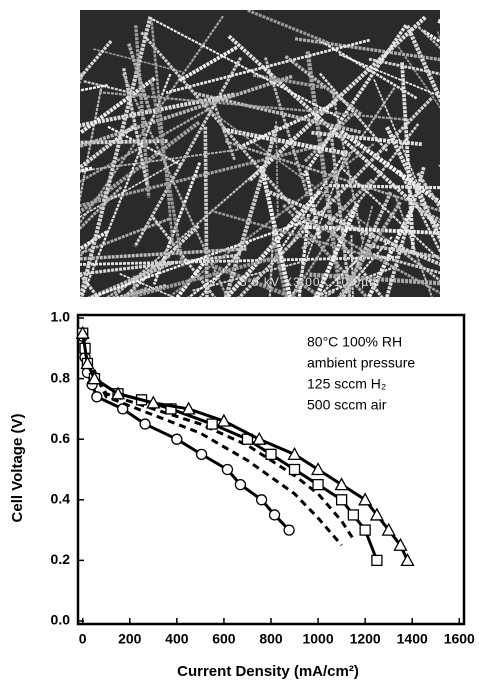 Image resolution: width=479 pixels, height=681 pixels. I want to click on annotation: 125 sccm H₂, so click(346, 384).